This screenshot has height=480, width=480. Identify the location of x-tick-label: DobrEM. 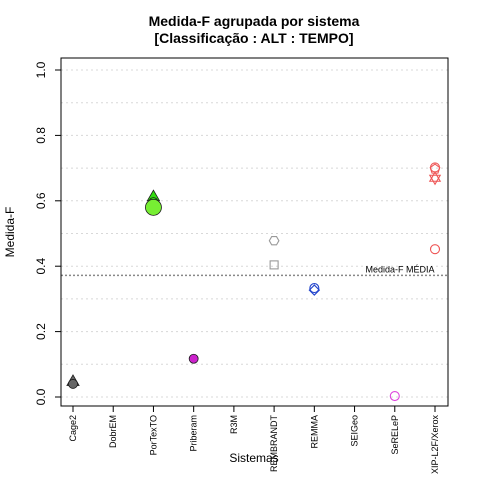
(113, 431).